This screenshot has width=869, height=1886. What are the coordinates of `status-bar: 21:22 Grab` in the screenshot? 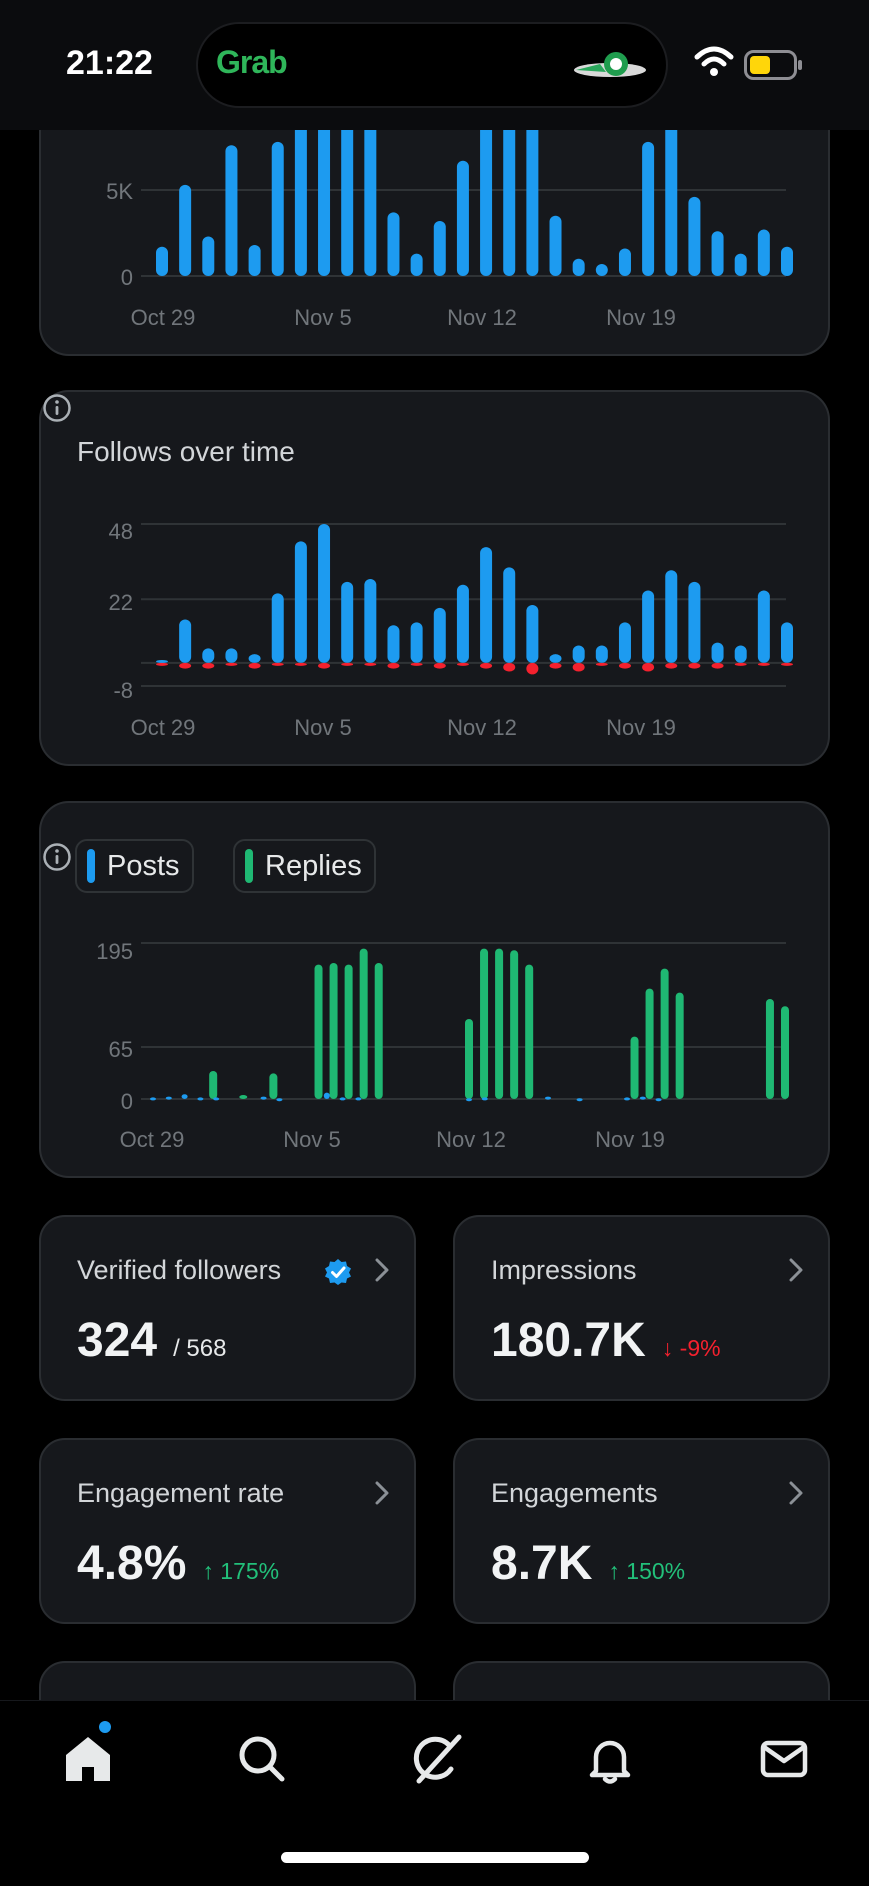 It's located at (434, 65).